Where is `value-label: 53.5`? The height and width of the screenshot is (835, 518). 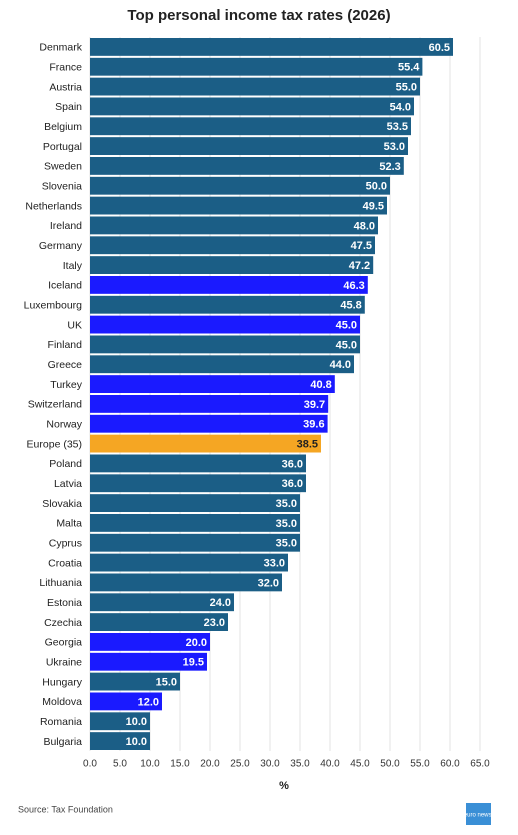
value-label: 53.5 is located at coordinates (397, 127).